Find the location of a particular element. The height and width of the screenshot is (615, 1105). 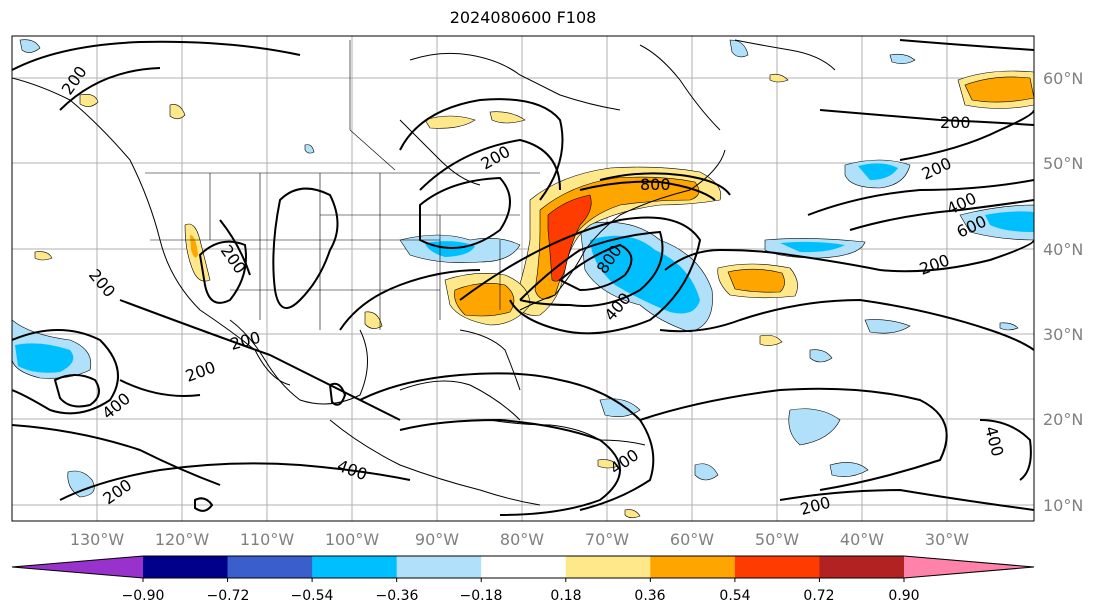

colorbar-tick: 0.90 is located at coordinates (903, 596).